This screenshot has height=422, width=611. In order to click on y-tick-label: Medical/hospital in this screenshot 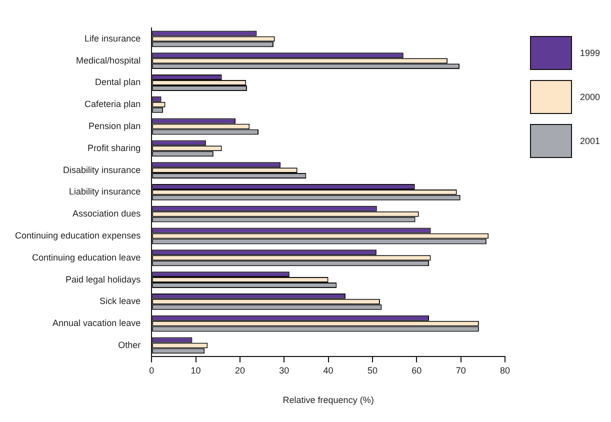, I will do `click(108, 60)`.